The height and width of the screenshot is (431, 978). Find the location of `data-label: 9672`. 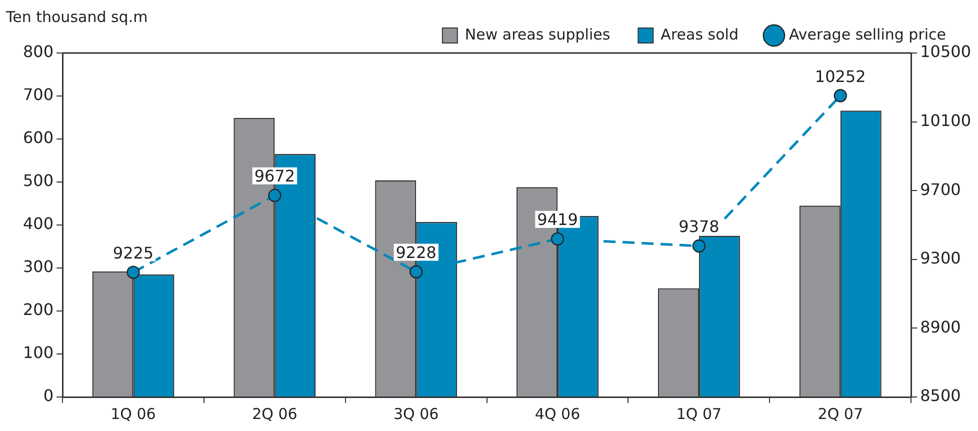

data-label: 9672 is located at coordinates (275, 176).